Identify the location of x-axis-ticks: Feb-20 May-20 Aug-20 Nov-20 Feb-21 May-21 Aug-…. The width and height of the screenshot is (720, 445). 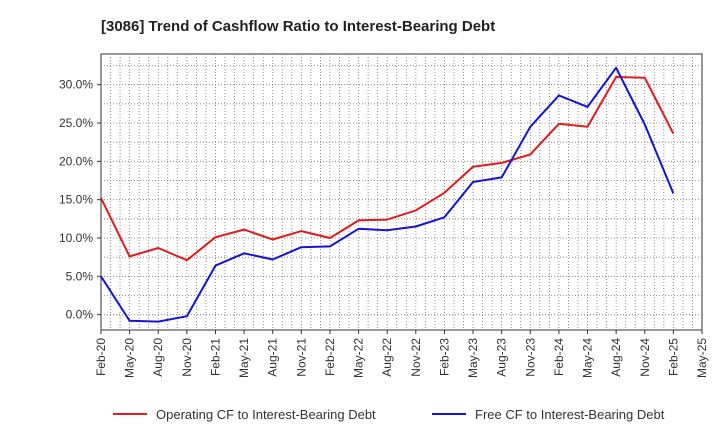
(401, 354).